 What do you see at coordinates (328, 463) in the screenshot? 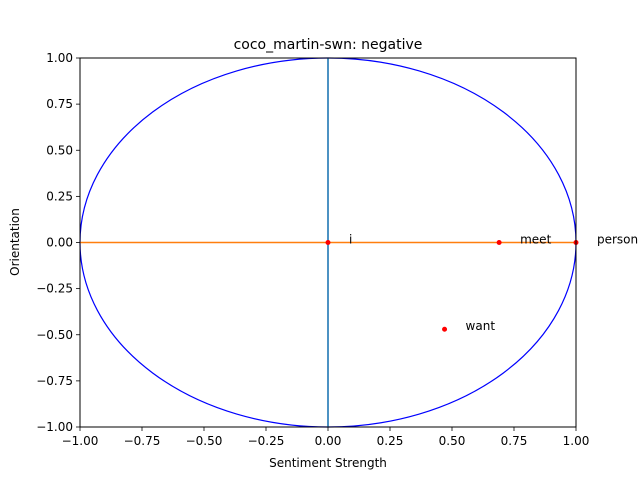
I see `x-axis-label: Sentiment Strength` at bounding box center [328, 463].